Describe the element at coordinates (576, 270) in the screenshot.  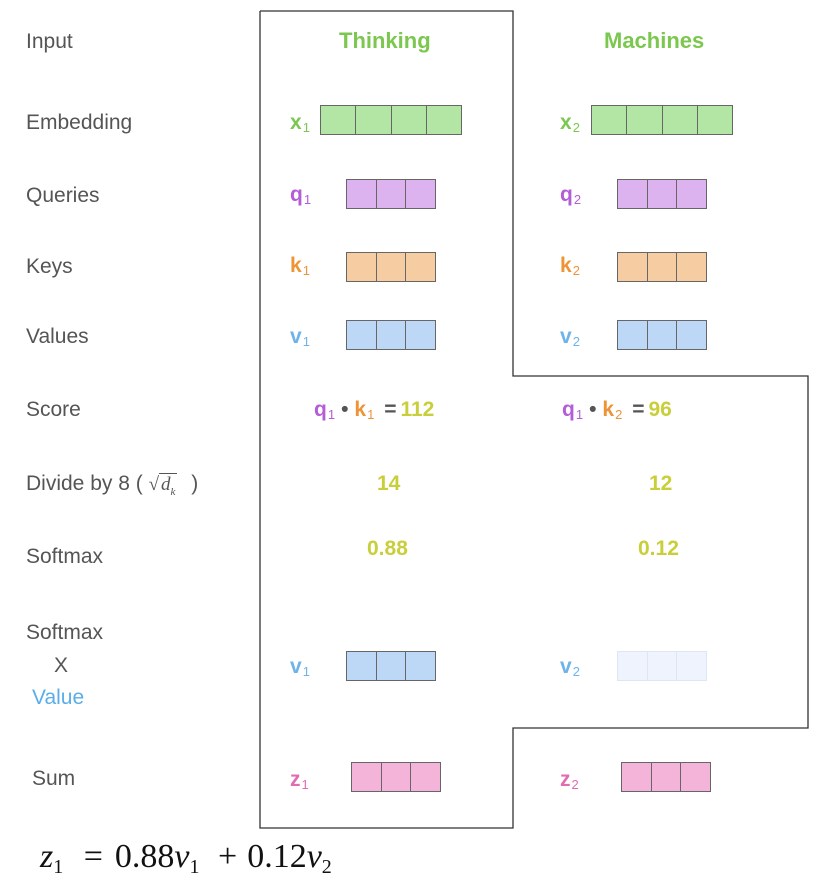
I see `k2-sub: 2` at that location.